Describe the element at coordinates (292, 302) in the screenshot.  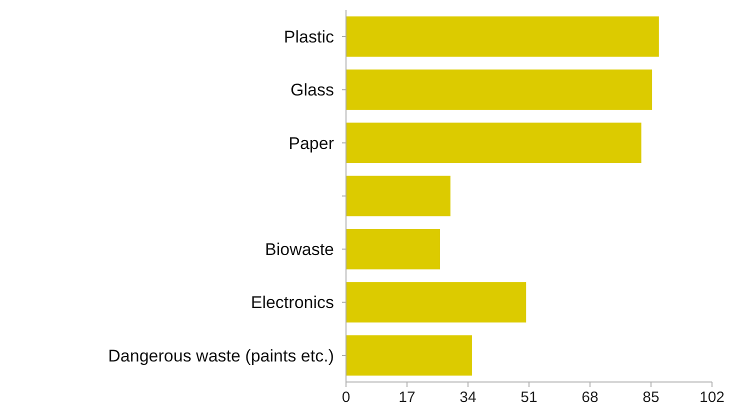
I see `y-tick-label: Electronics` at that location.